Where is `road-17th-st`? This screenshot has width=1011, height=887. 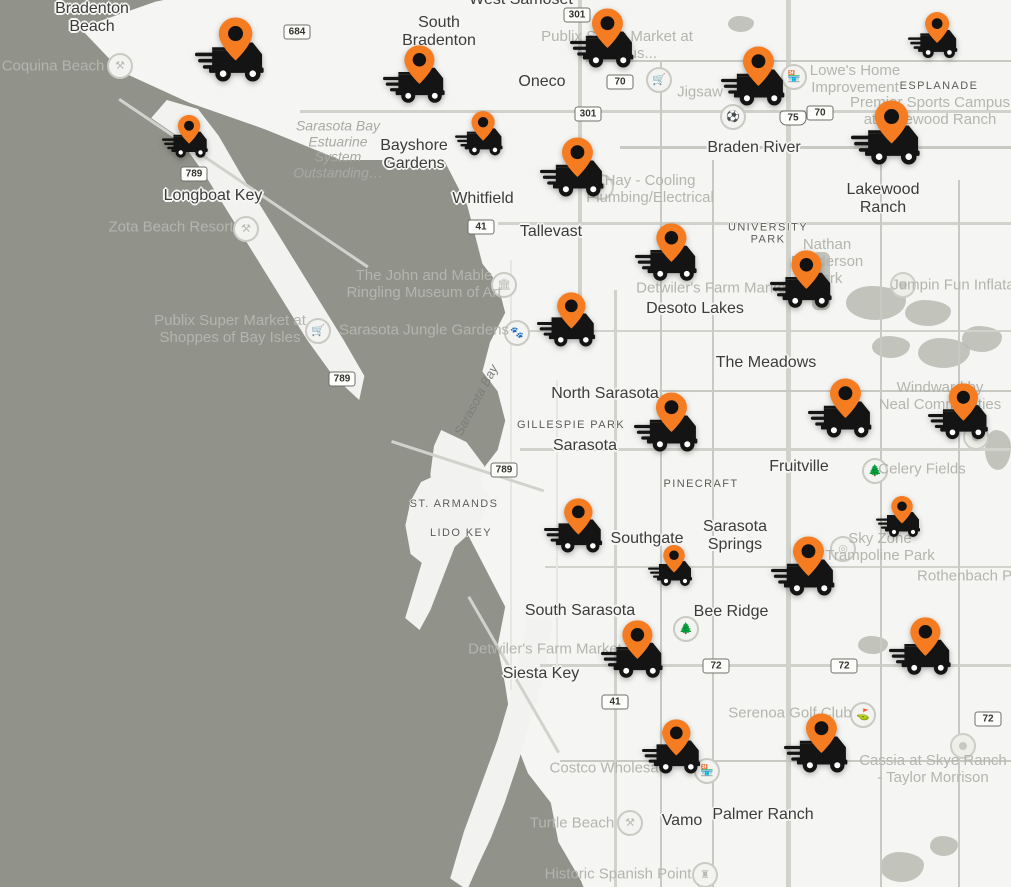 road-17th-st is located at coordinates (761, 331).